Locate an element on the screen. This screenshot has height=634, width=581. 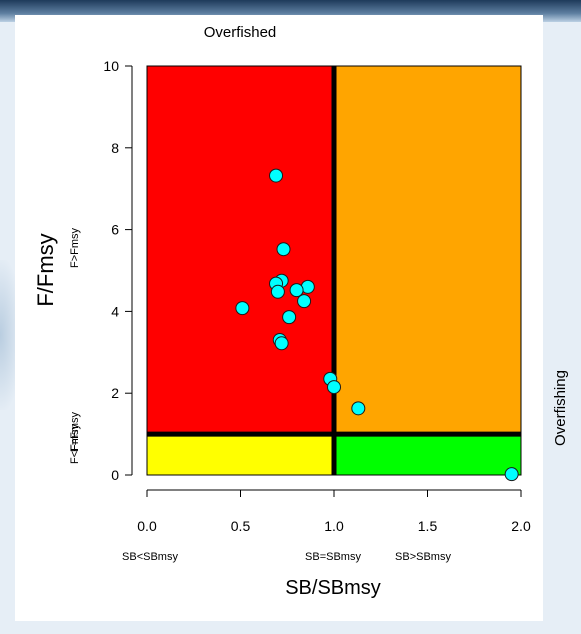
y-tick-label: 4 is located at coordinates (115, 311).